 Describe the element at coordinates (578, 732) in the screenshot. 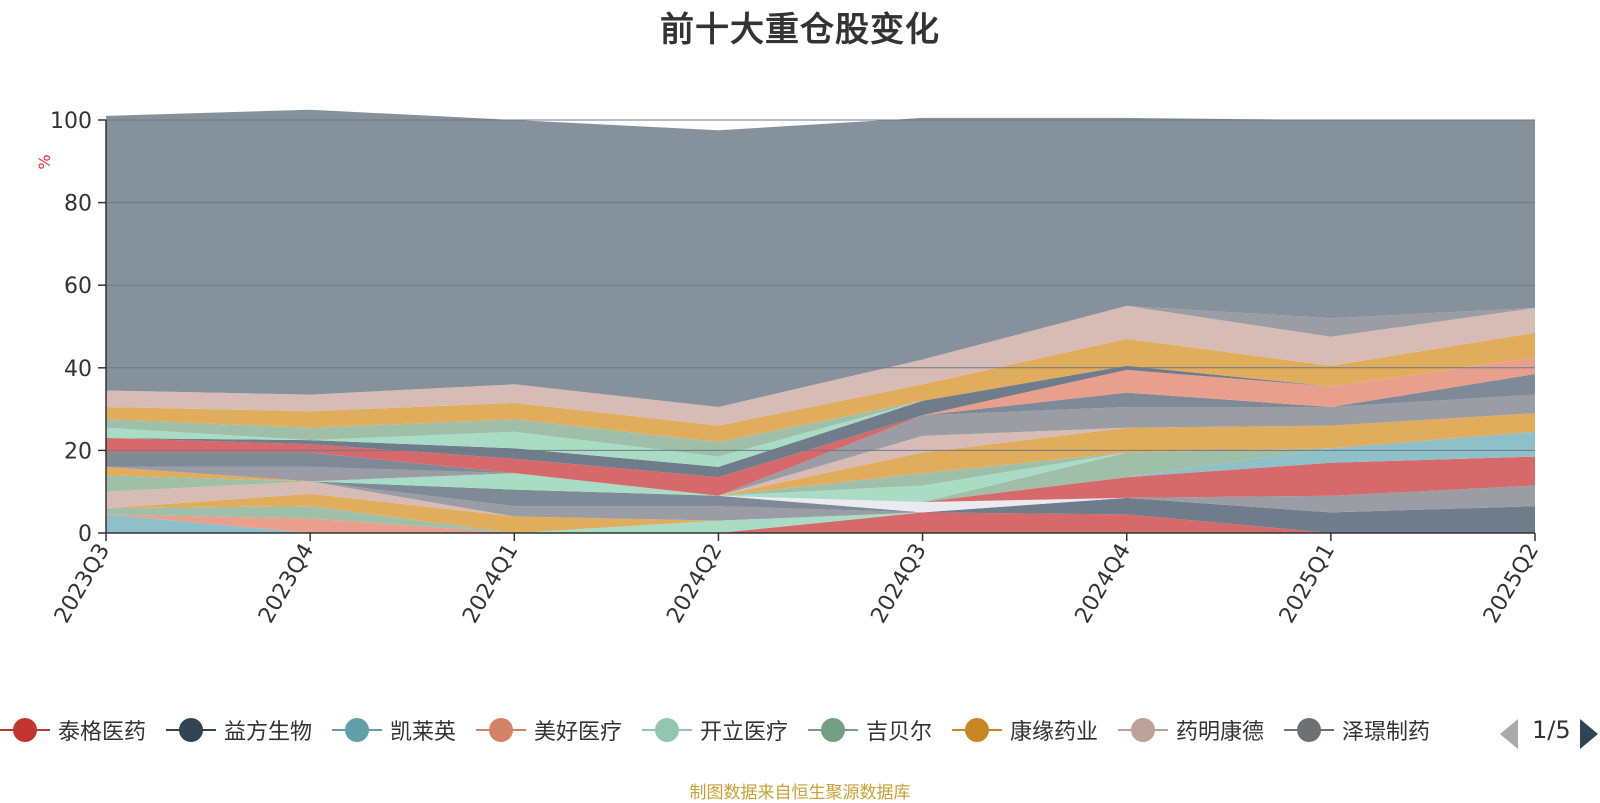

I see `legend-label: 美好医疗` at that location.